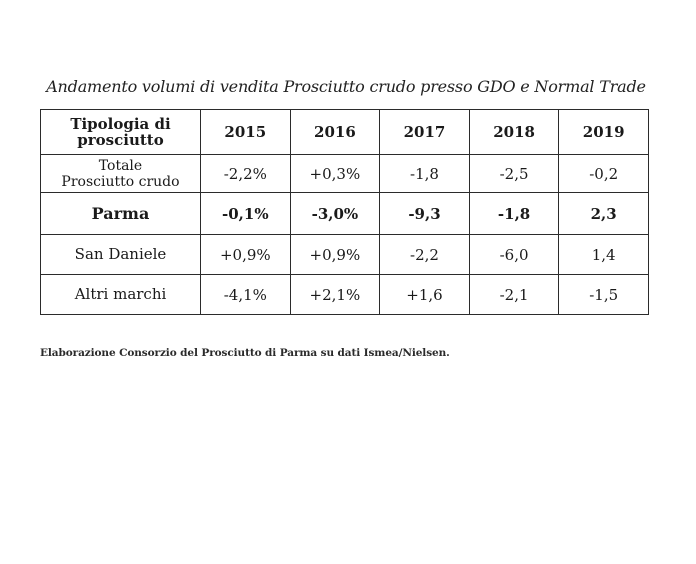 This screenshot has height=564, width=696. Describe the element at coordinates (120, 124) in the screenshot. I see `header-type-line1: Tipologia di` at that location.